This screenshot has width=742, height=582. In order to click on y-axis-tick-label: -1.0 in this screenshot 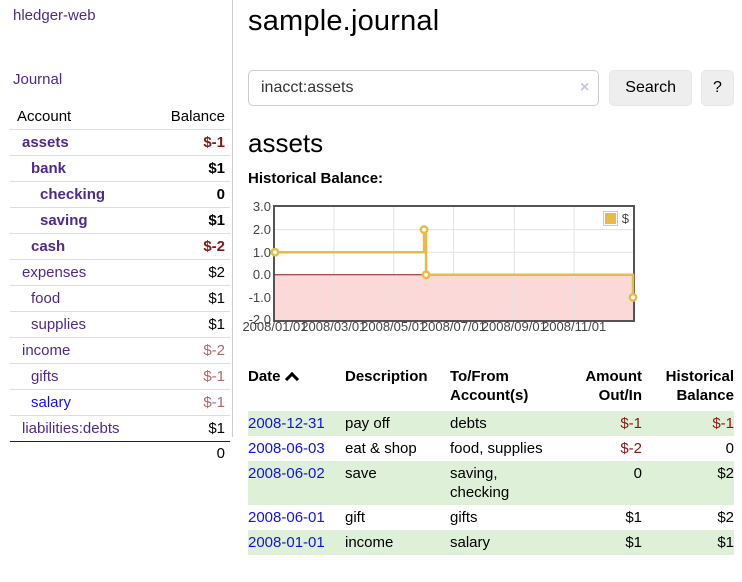, I will do `click(259, 297)`.